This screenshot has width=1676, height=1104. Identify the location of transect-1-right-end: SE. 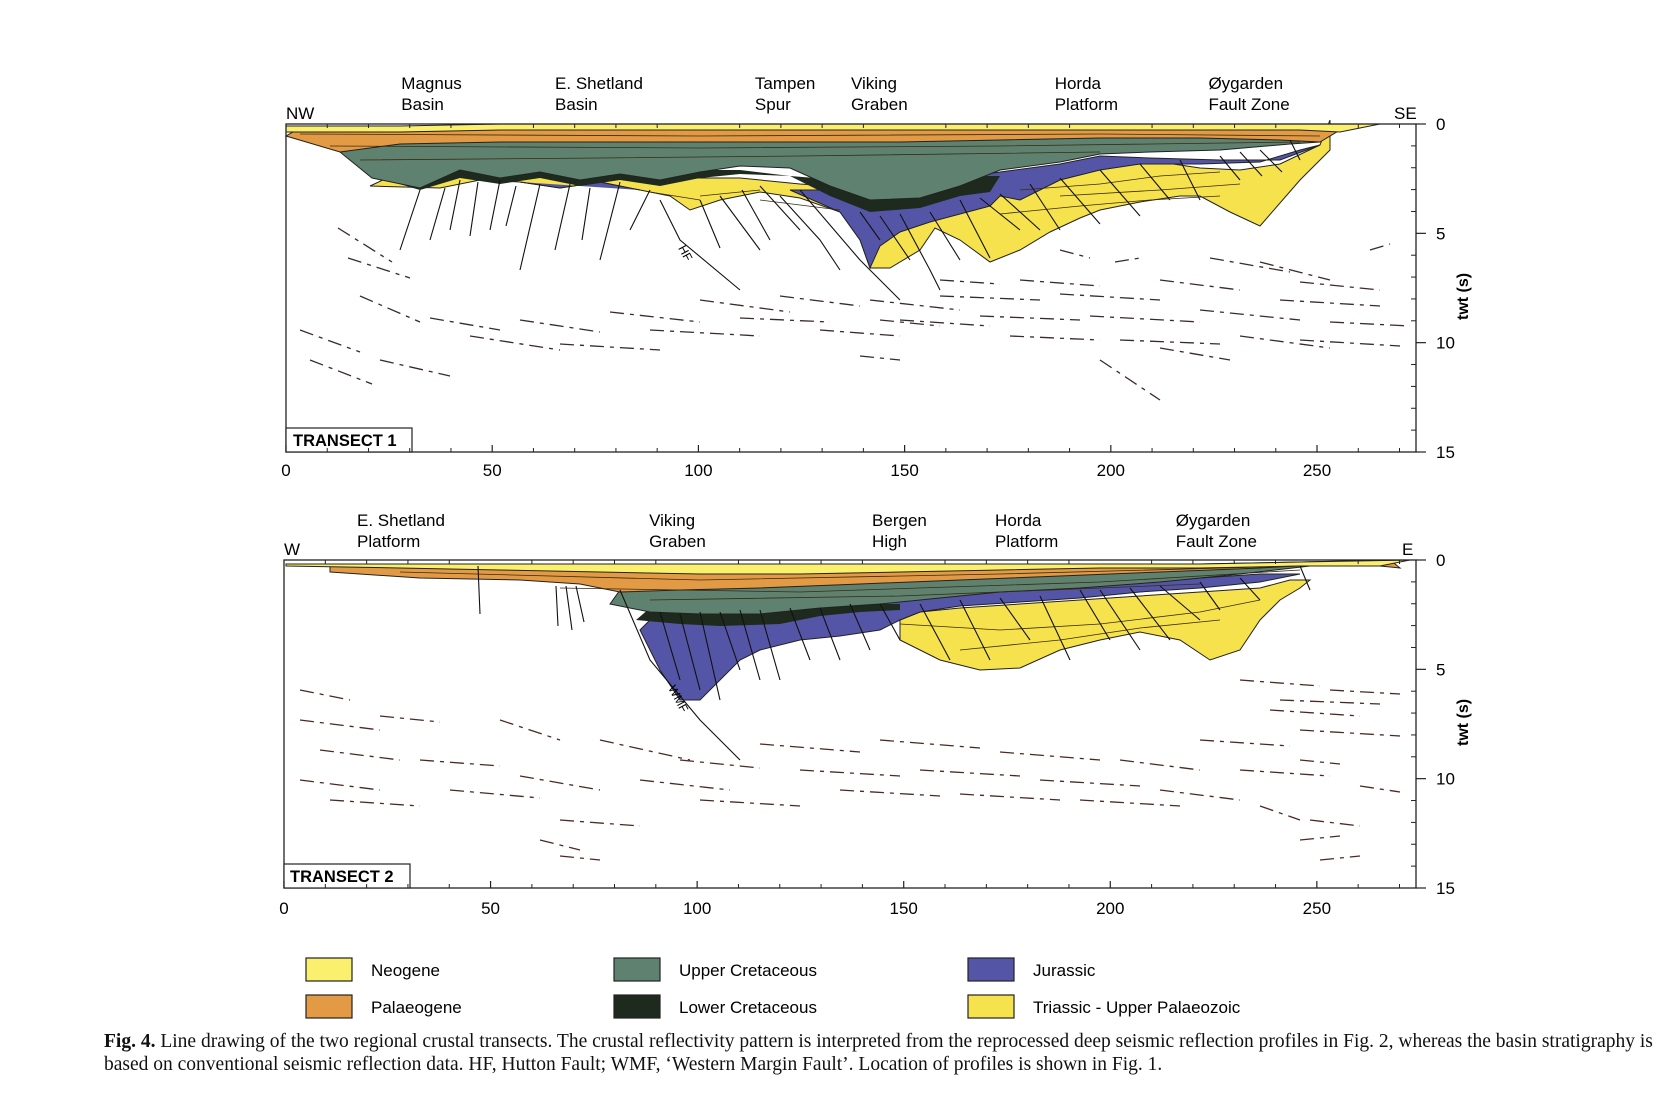
(1405, 113).